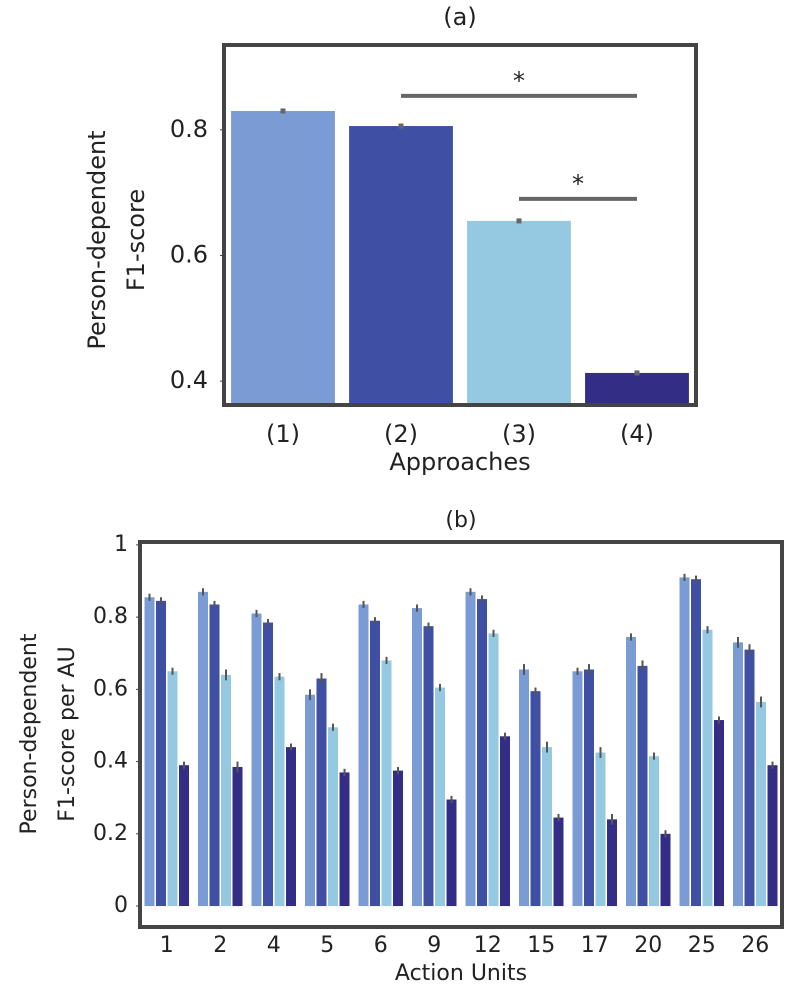 Image resolution: width=788 pixels, height=998 pixels. What do you see at coordinates (220, 945) in the screenshot?
I see `x-tick-label: 2` at bounding box center [220, 945].